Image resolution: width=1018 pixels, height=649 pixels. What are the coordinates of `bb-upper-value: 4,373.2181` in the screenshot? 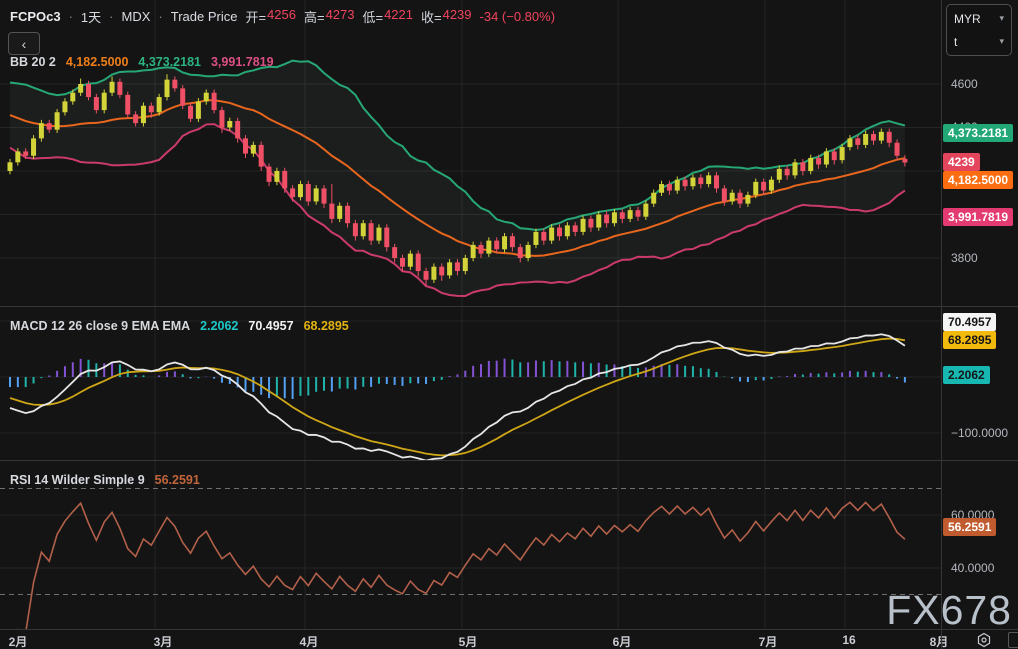 It's located at (169, 62).